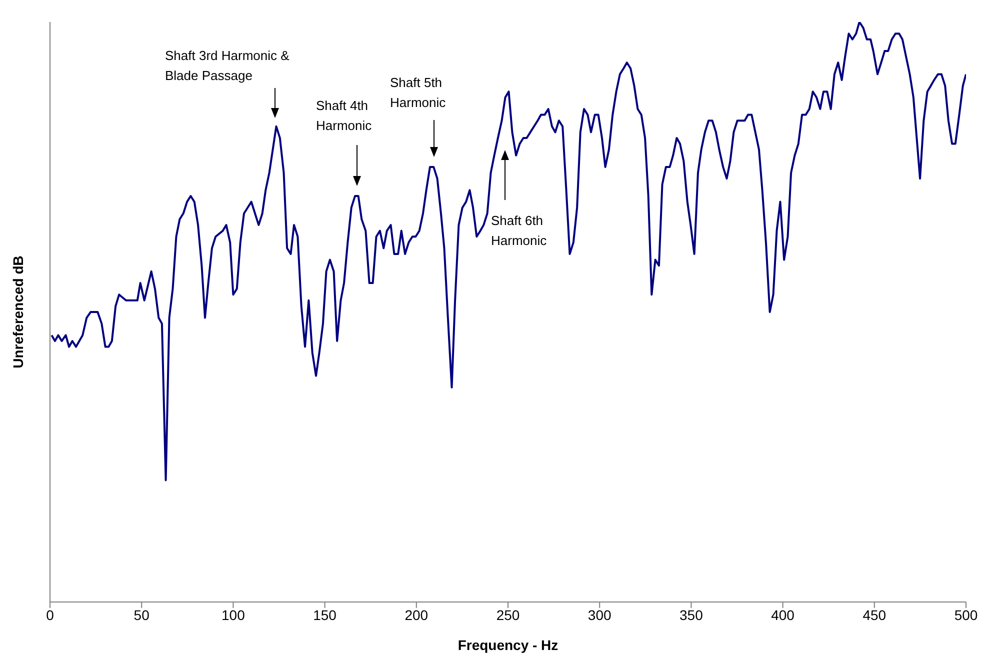 The height and width of the screenshot is (667, 984). Describe the element at coordinates (50, 614) in the screenshot. I see `x-tick-label: 0` at that location.